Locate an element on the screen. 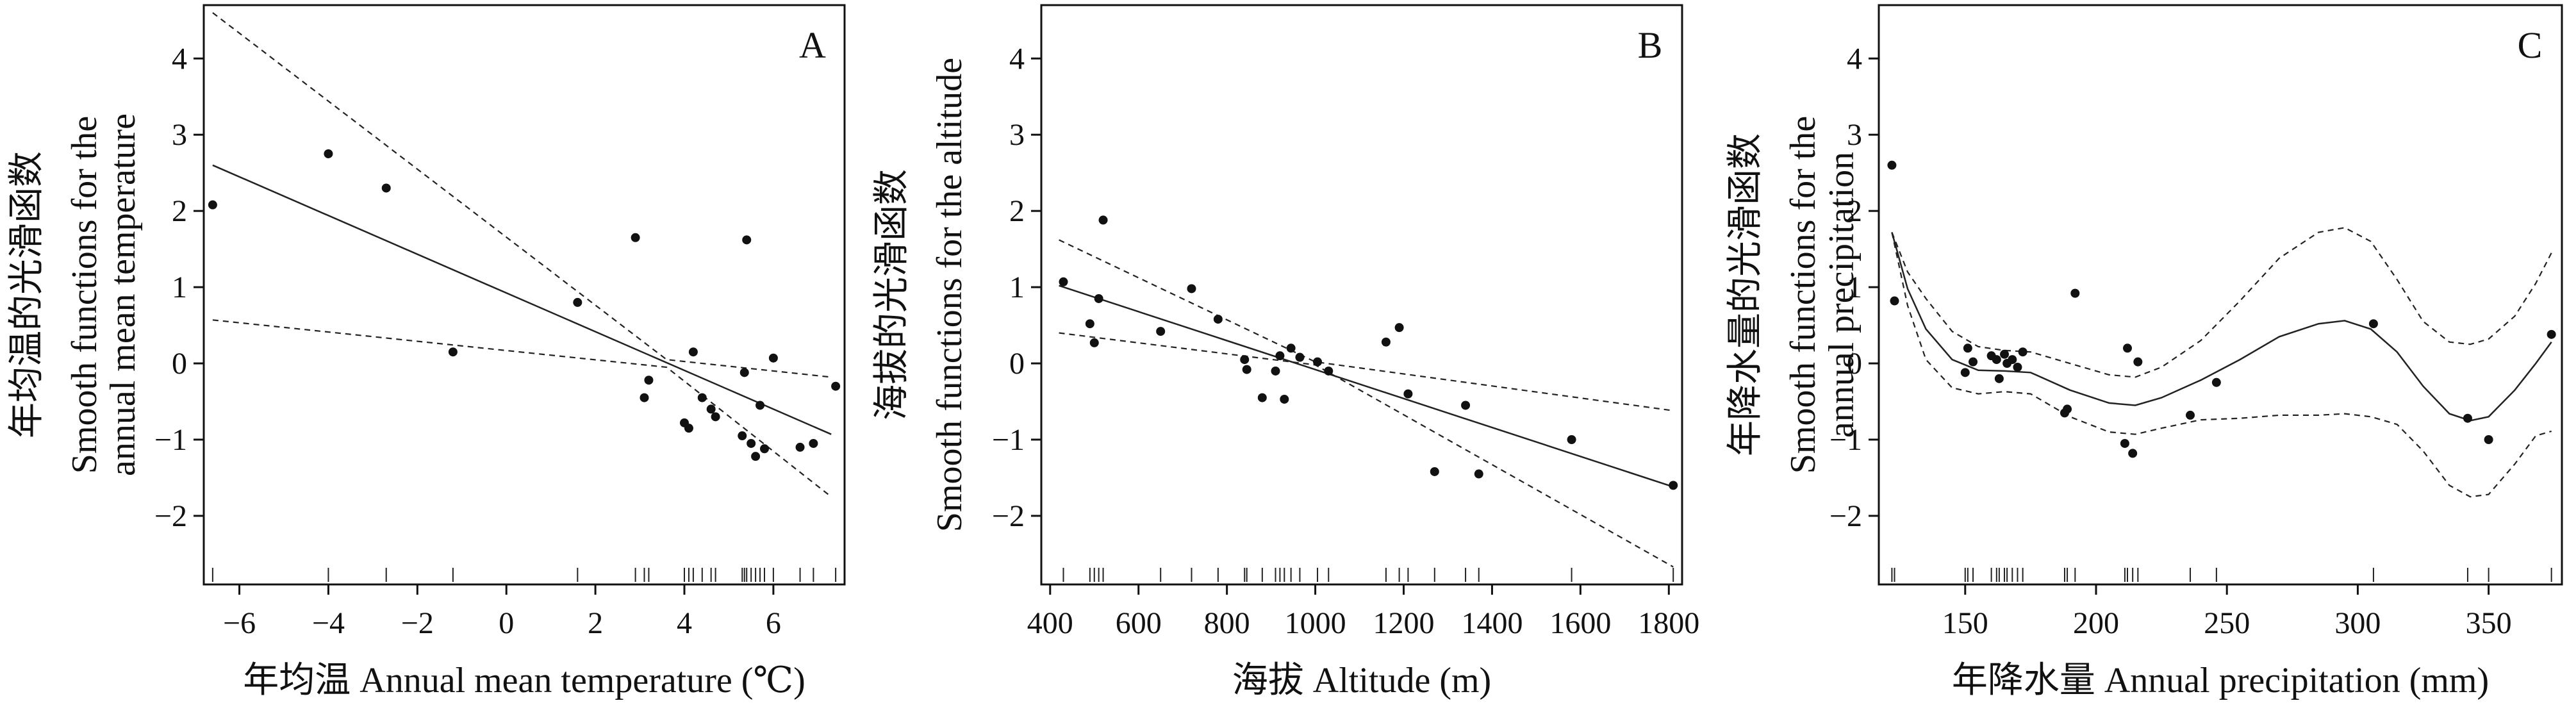  x-tick-label: 600 is located at coordinates (1139, 623).